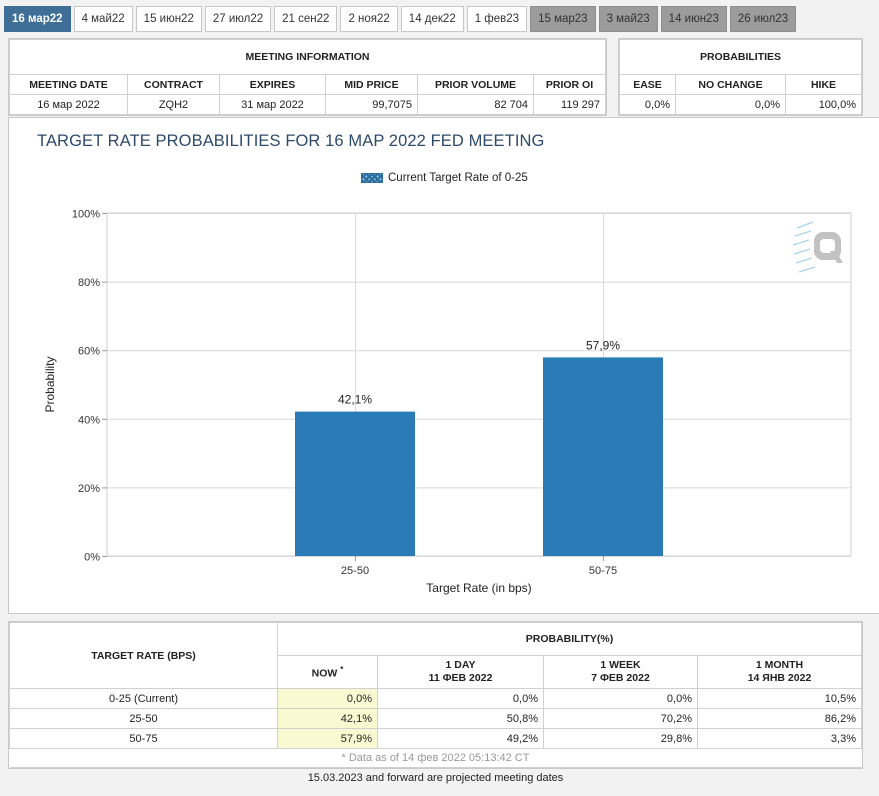 The width and height of the screenshot is (879, 796). Describe the element at coordinates (647, 104) in the screenshot. I see `ease-value: 0,0%` at that location.